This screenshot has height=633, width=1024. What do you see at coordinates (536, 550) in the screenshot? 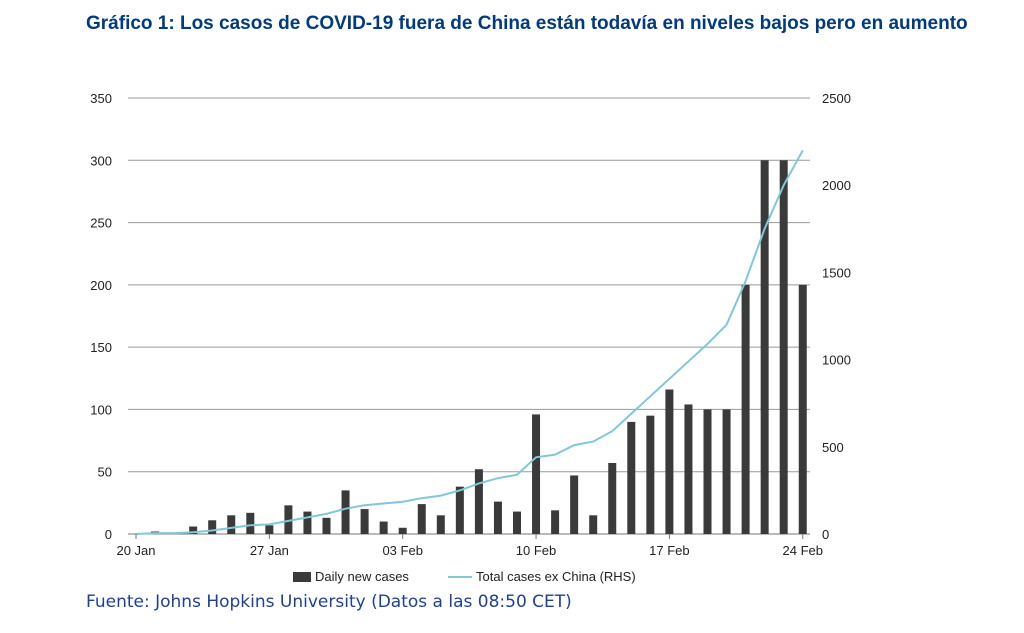
I see `x-tick-label: 10 Feb` at bounding box center [536, 550].